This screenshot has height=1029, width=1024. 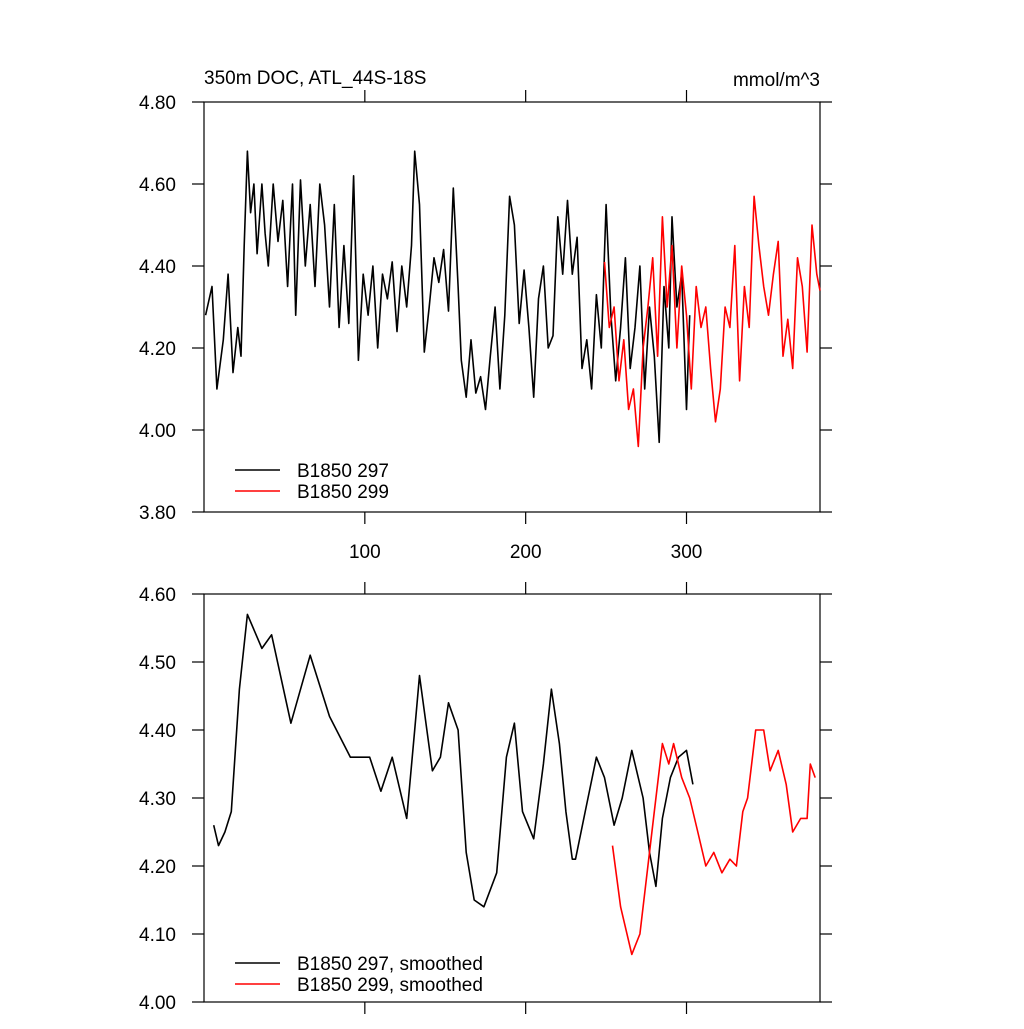 I want to click on chart-title: 350m DOC, ATL_44S-18S, so click(x=315, y=78).